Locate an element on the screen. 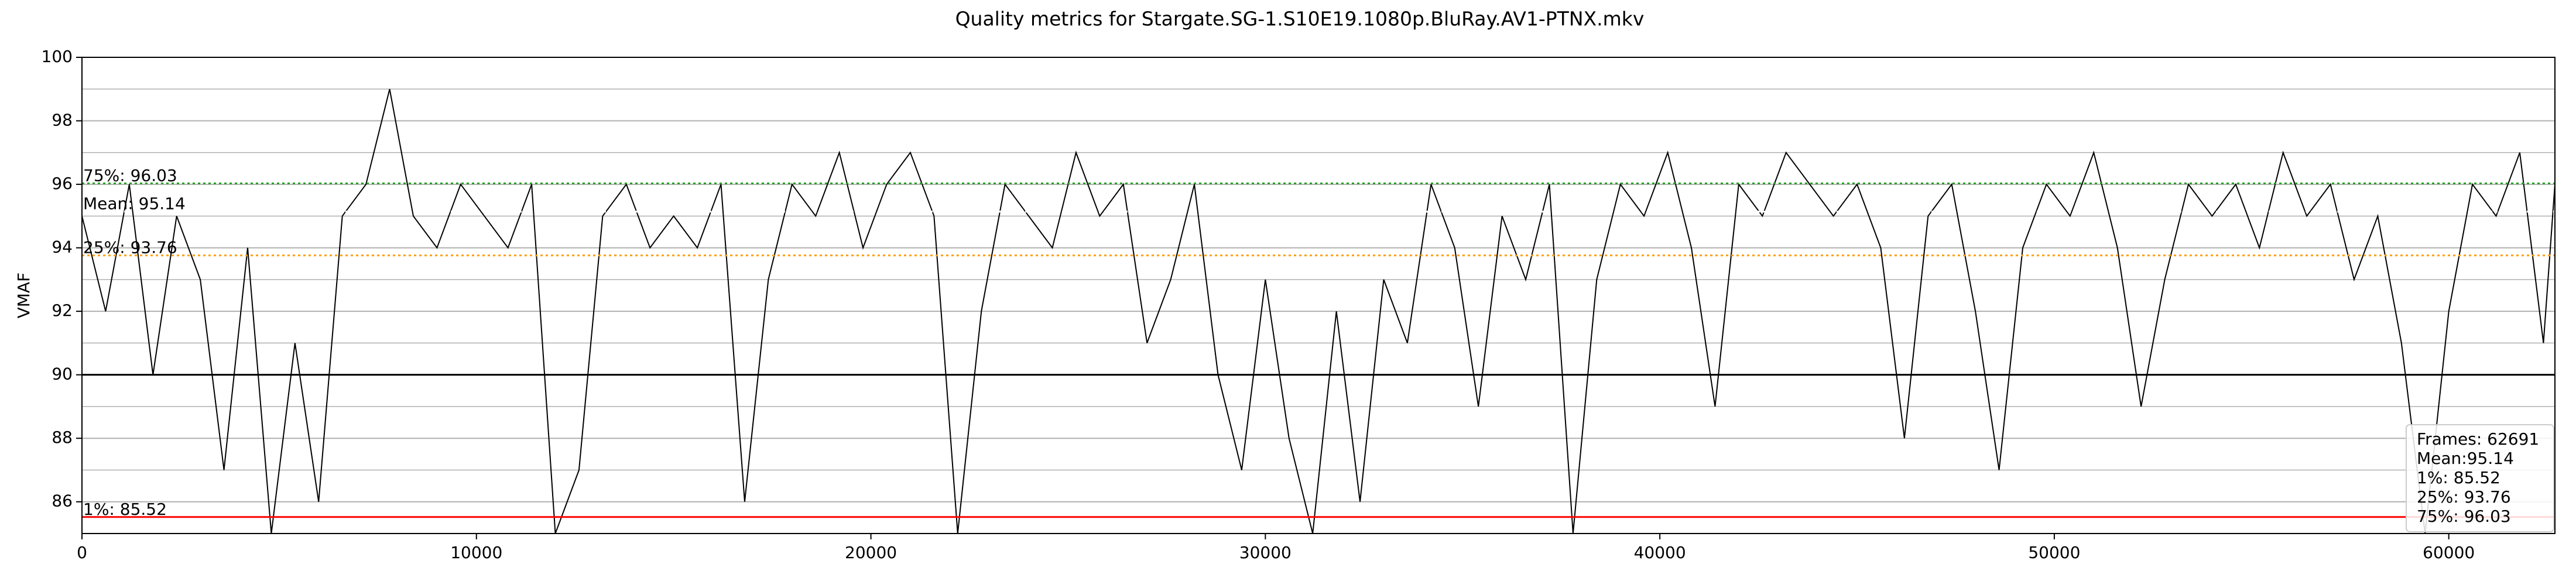  stats-line: 75%: 96.03 is located at coordinates (2464, 516).